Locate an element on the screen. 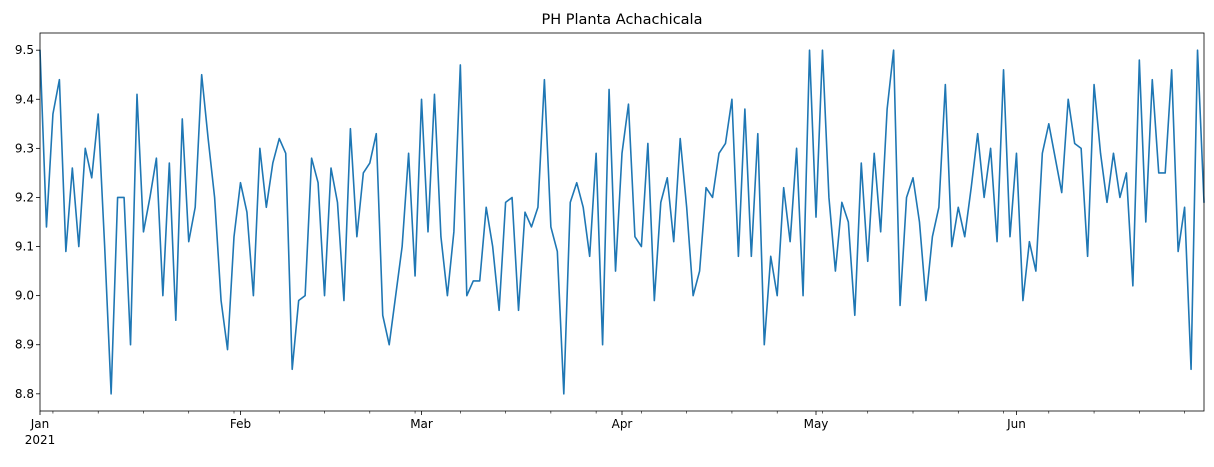 This screenshot has height=467, width=1214. y-tick-label: 9.0 is located at coordinates (24, 296).